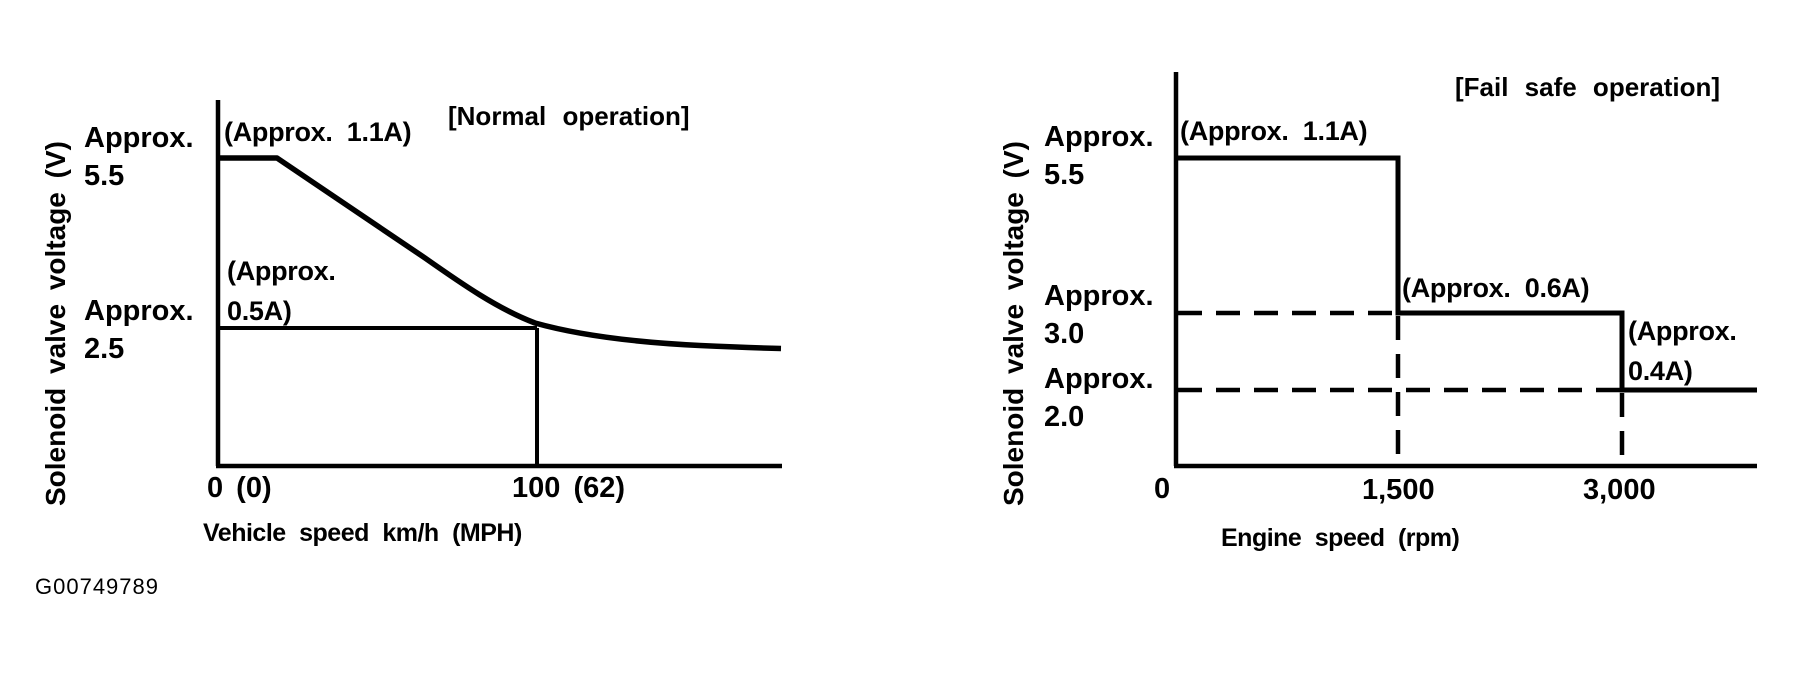  Describe the element at coordinates (1064, 334) in the screenshot. I see `right-y-value-3-0-number: 3.0` at that location.